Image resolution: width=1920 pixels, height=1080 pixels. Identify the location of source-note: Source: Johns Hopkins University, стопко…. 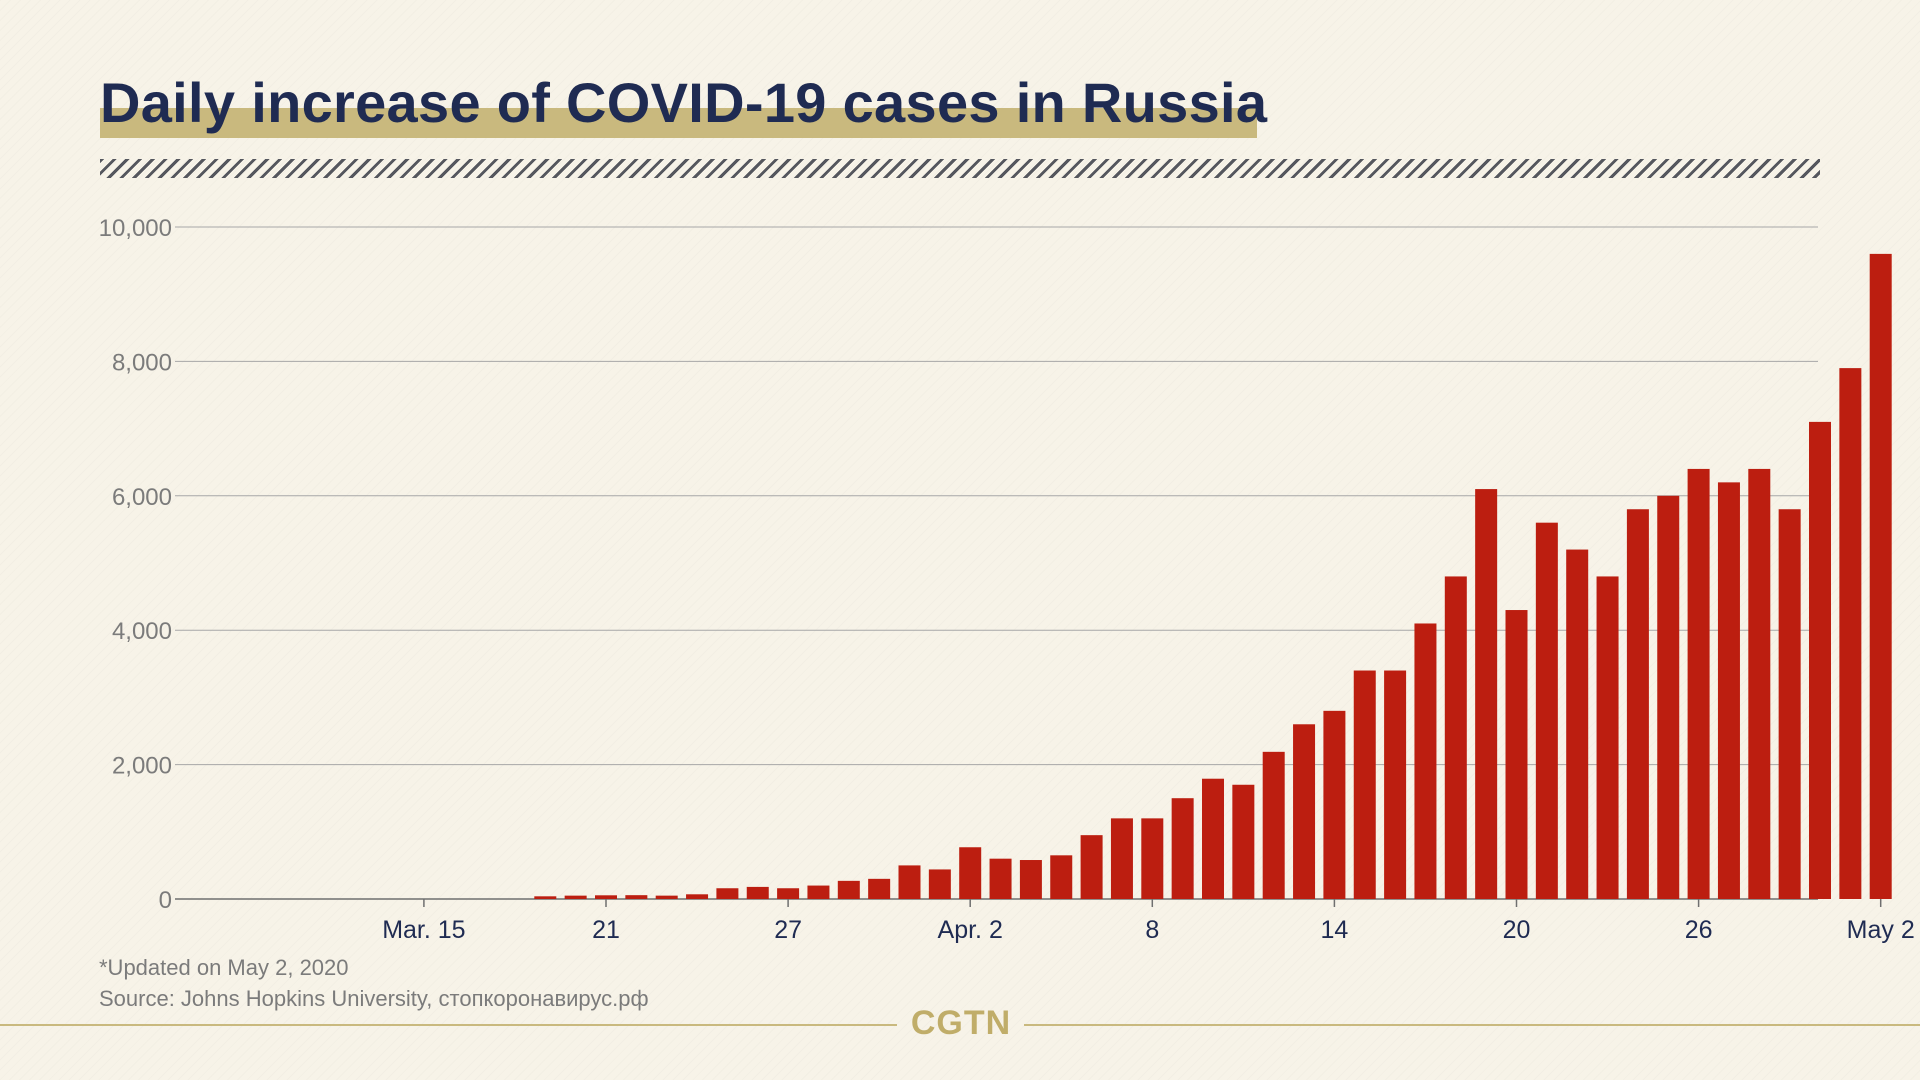
(374, 998).